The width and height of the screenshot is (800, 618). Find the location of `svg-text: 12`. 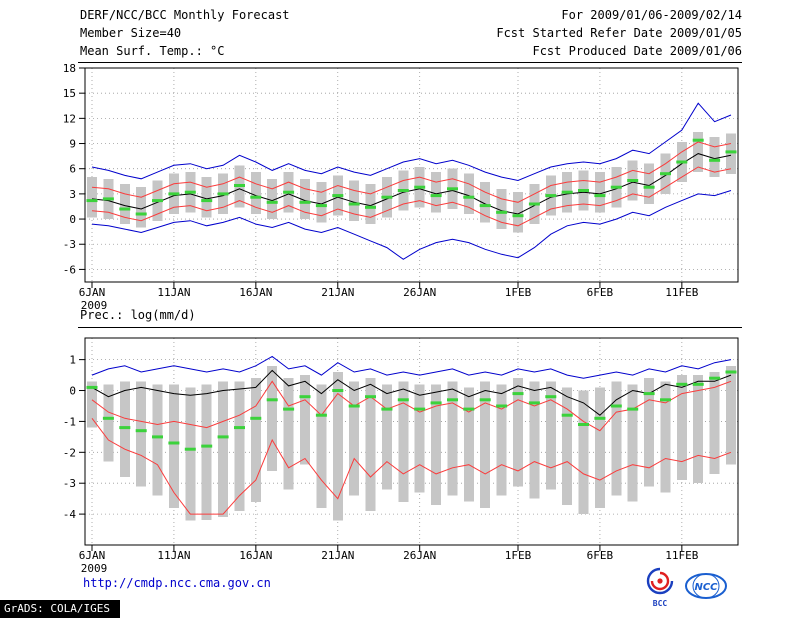

svg-text: 12 is located at coordinates (69, 118).